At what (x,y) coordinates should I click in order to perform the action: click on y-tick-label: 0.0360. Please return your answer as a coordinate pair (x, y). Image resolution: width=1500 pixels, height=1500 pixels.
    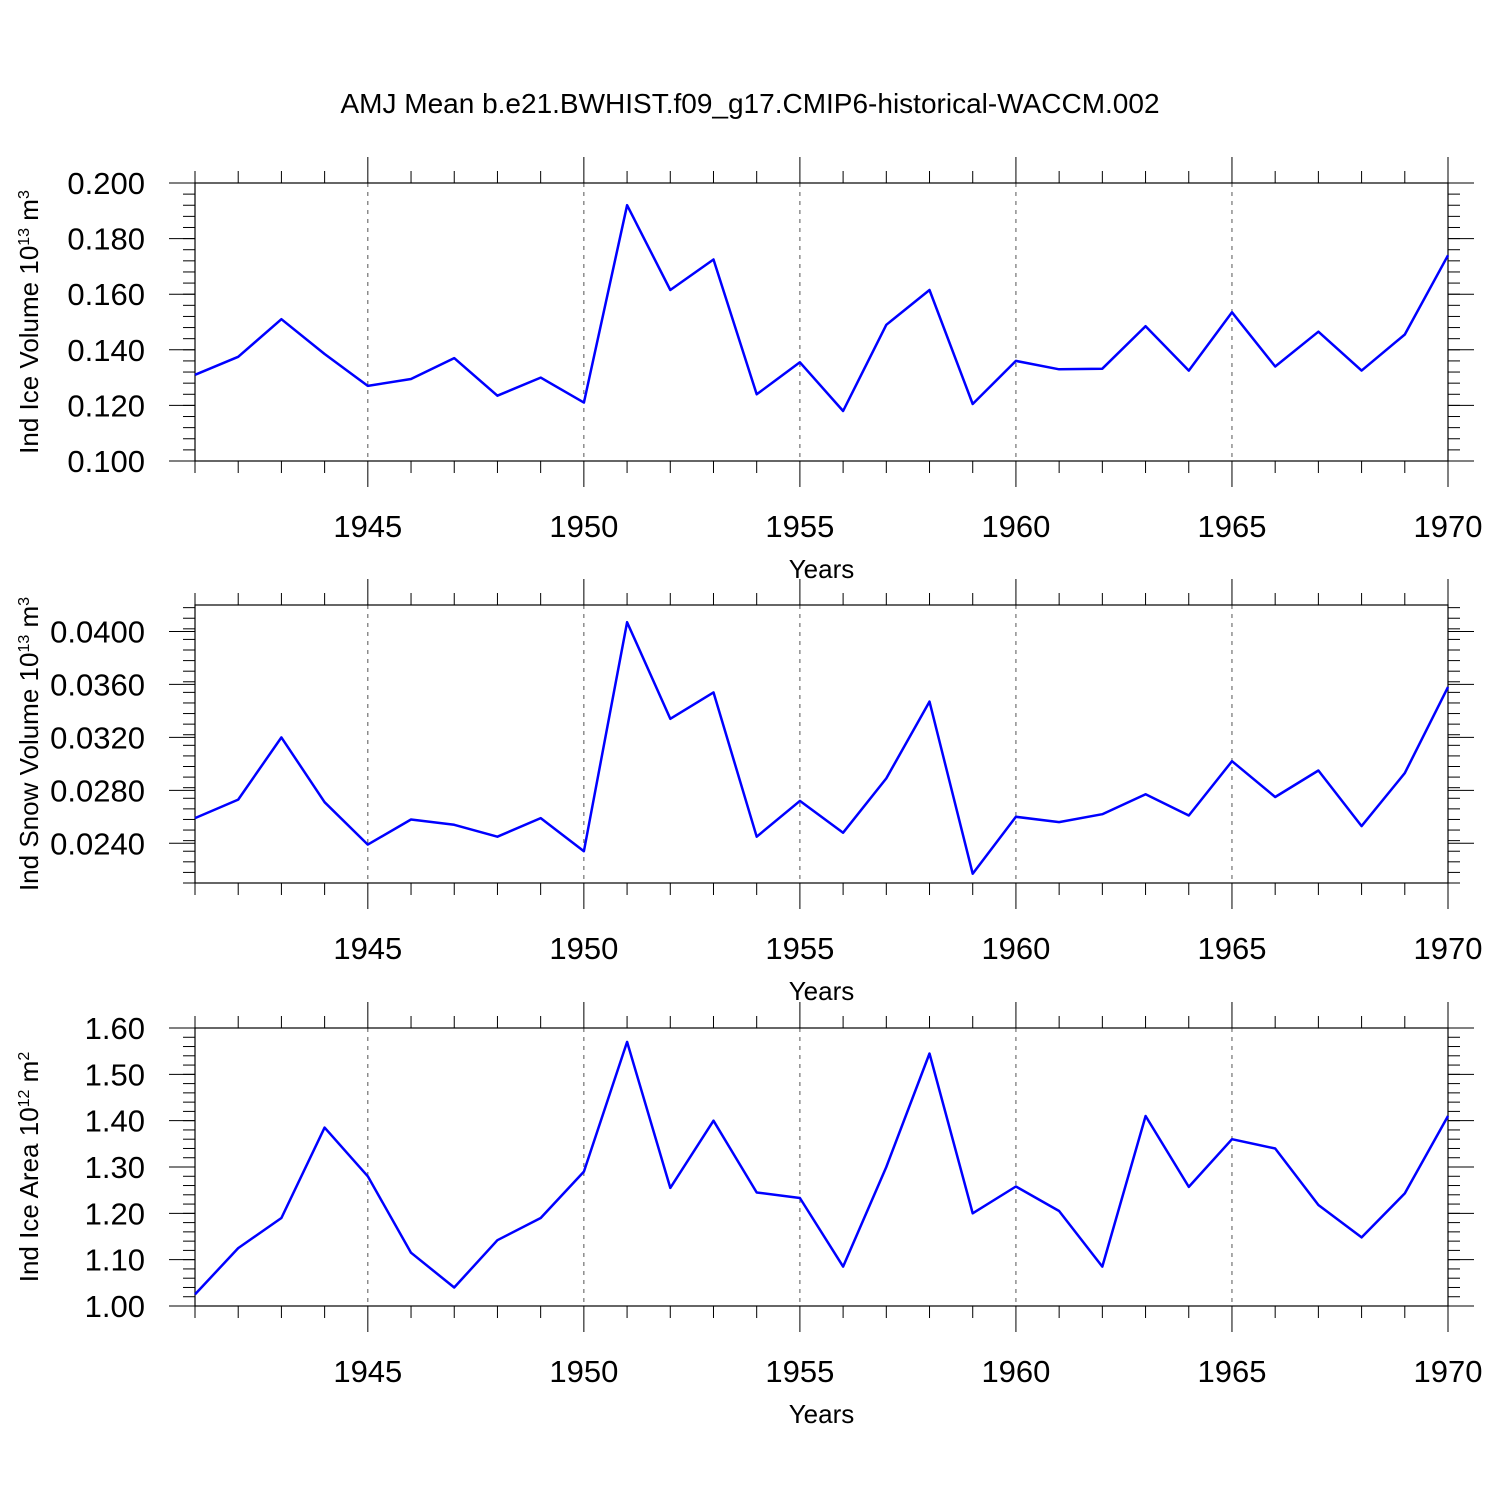
    Looking at the image, I should click on (97, 684).